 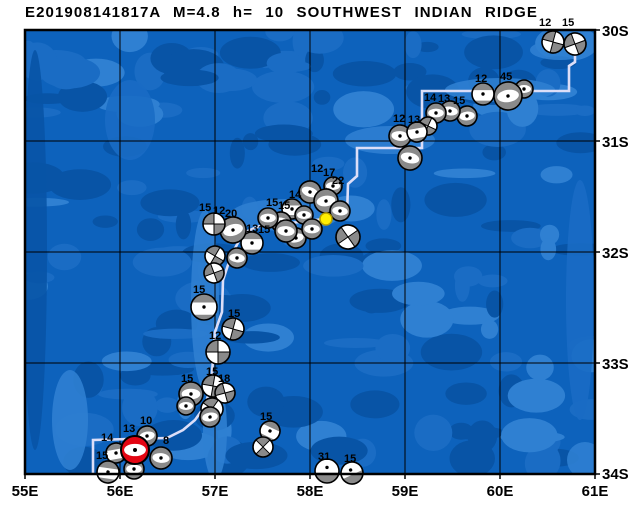 What do you see at coordinates (615, 474) in the screenshot?
I see `lat-tick-label: 34S` at bounding box center [615, 474].